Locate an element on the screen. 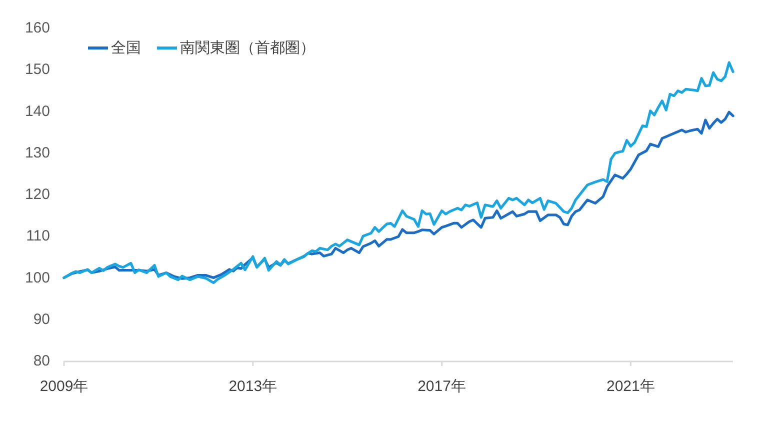 This screenshot has width=760, height=428. y-tick-label: 110 is located at coordinates (38, 236).